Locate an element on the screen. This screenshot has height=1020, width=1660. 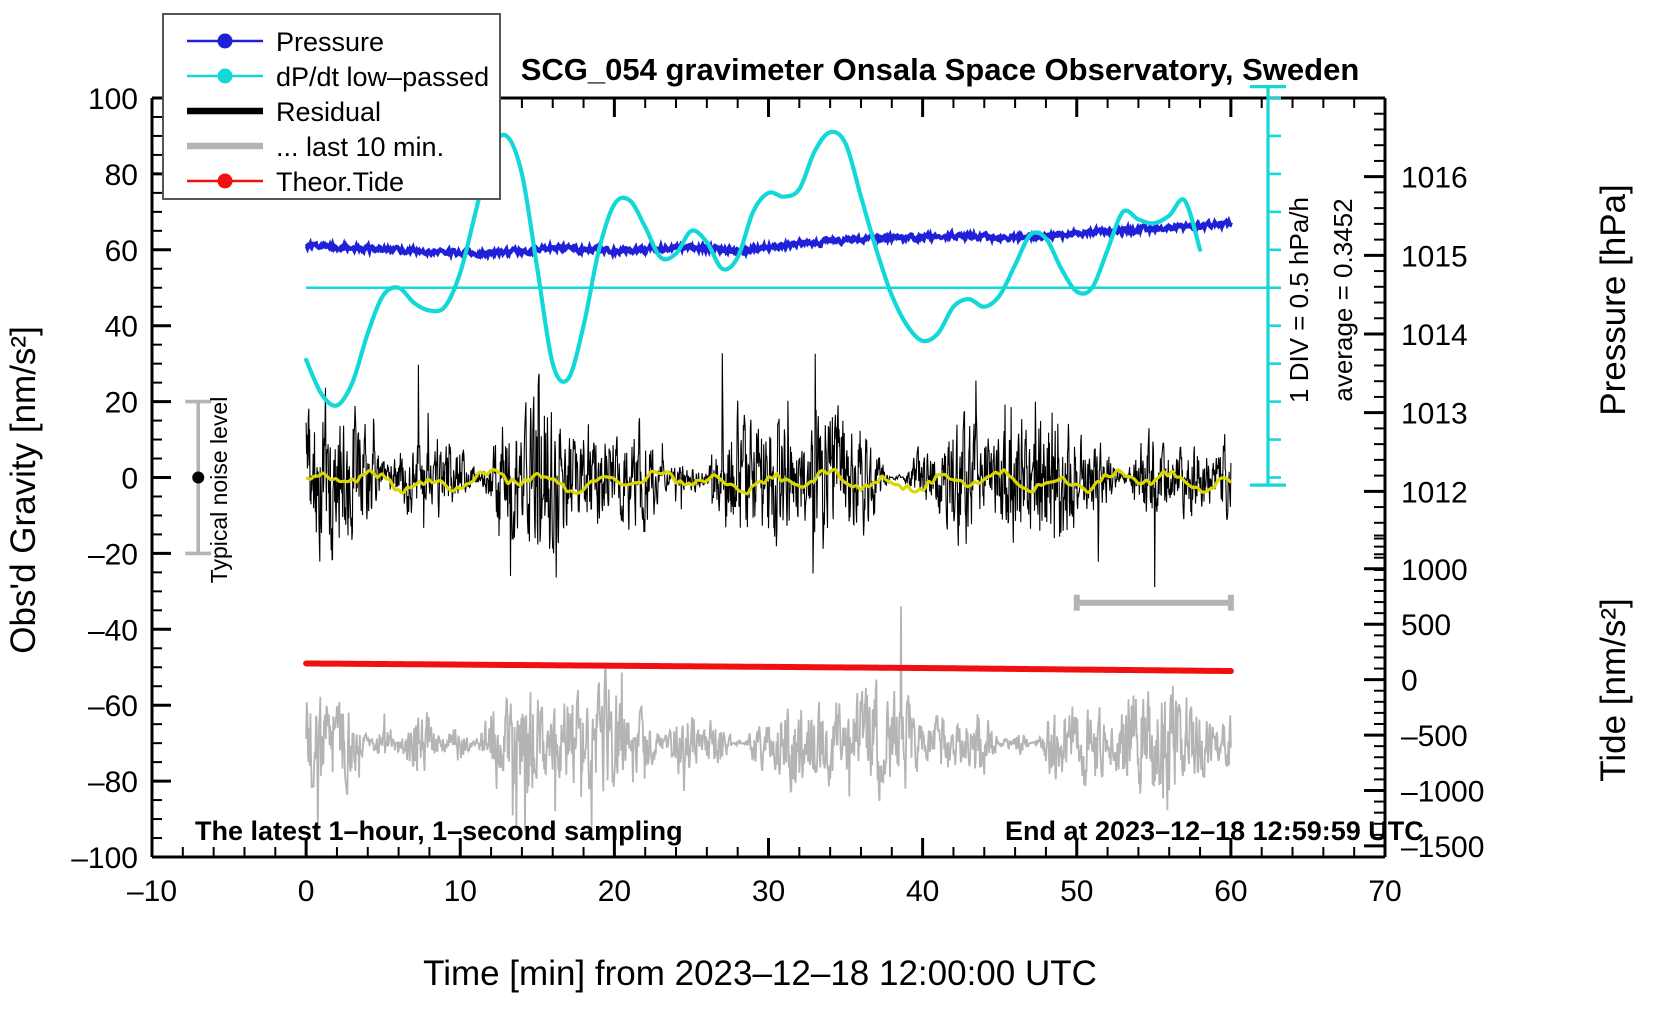
y-pressure-tick-label: 1013 is located at coordinates (1434, 414).